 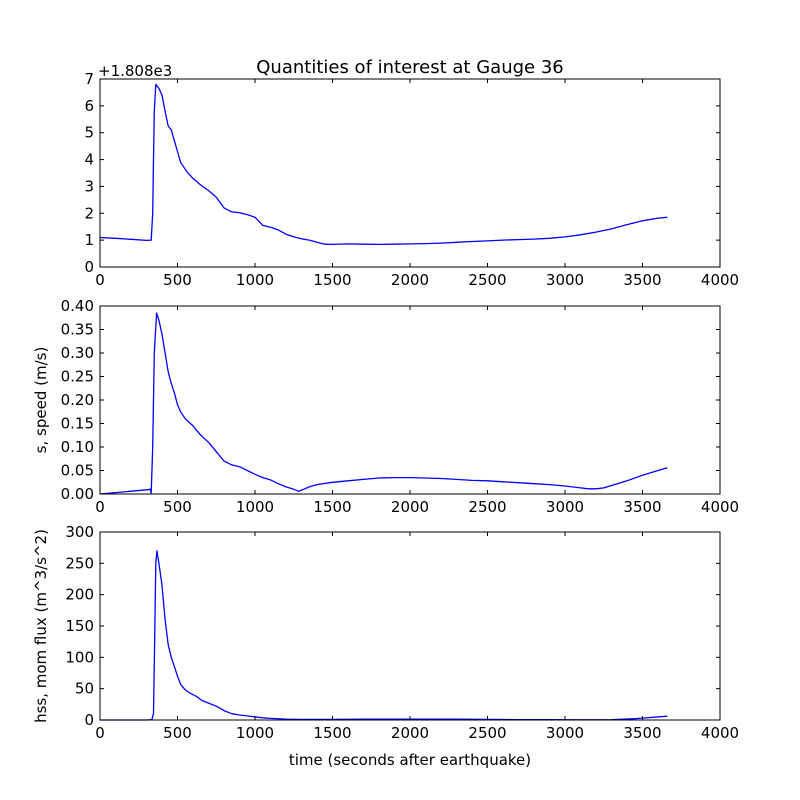 What do you see at coordinates (41, 400) in the screenshot?
I see `y-axis-label: s, speed (m/s)` at bounding box center [41, 400].